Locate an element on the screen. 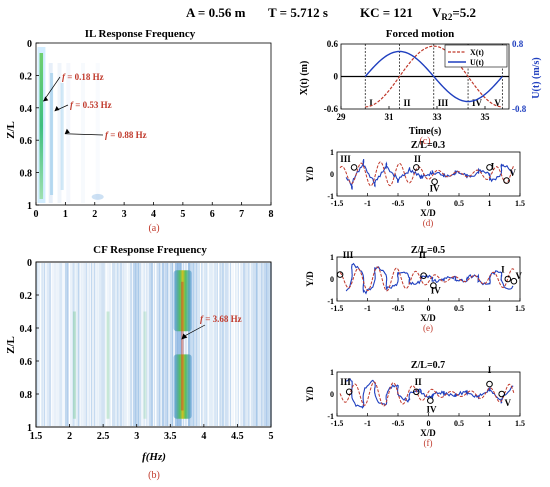 The image size is (550, 487). panel-c-legend: X(t)U(t) is located at coordinates (476, 56).